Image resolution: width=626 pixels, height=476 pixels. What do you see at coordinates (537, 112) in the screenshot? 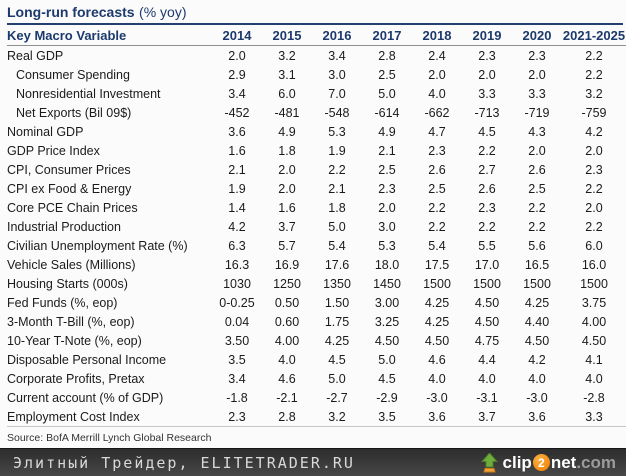
I see `cell-value: -719` at bounding box center [537, 112].